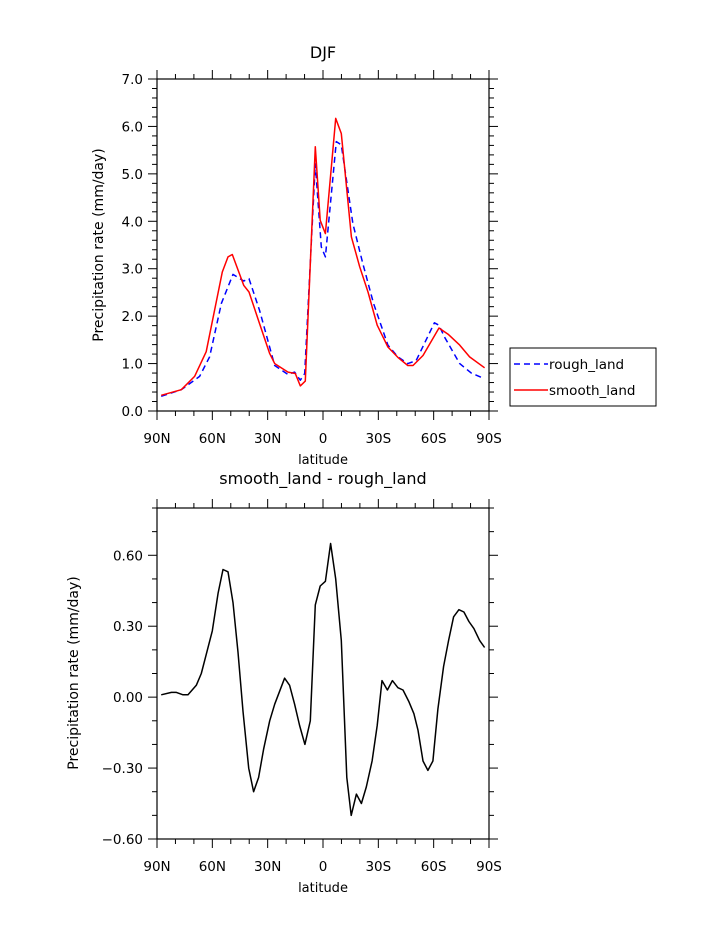 This screenshot has height=935, width=723. I want to click on chart2-xtick-label: 60S, so click(434, 867).